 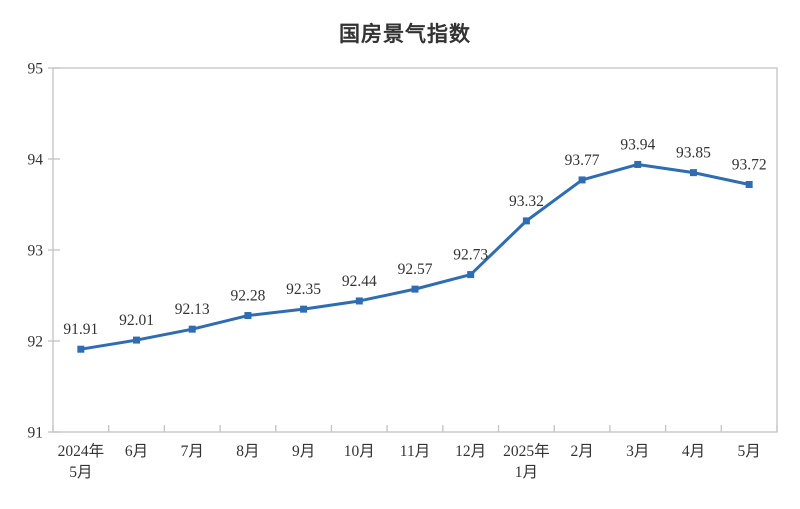 I want to click on y-axis-label: 95, so click(x=36, y=69).